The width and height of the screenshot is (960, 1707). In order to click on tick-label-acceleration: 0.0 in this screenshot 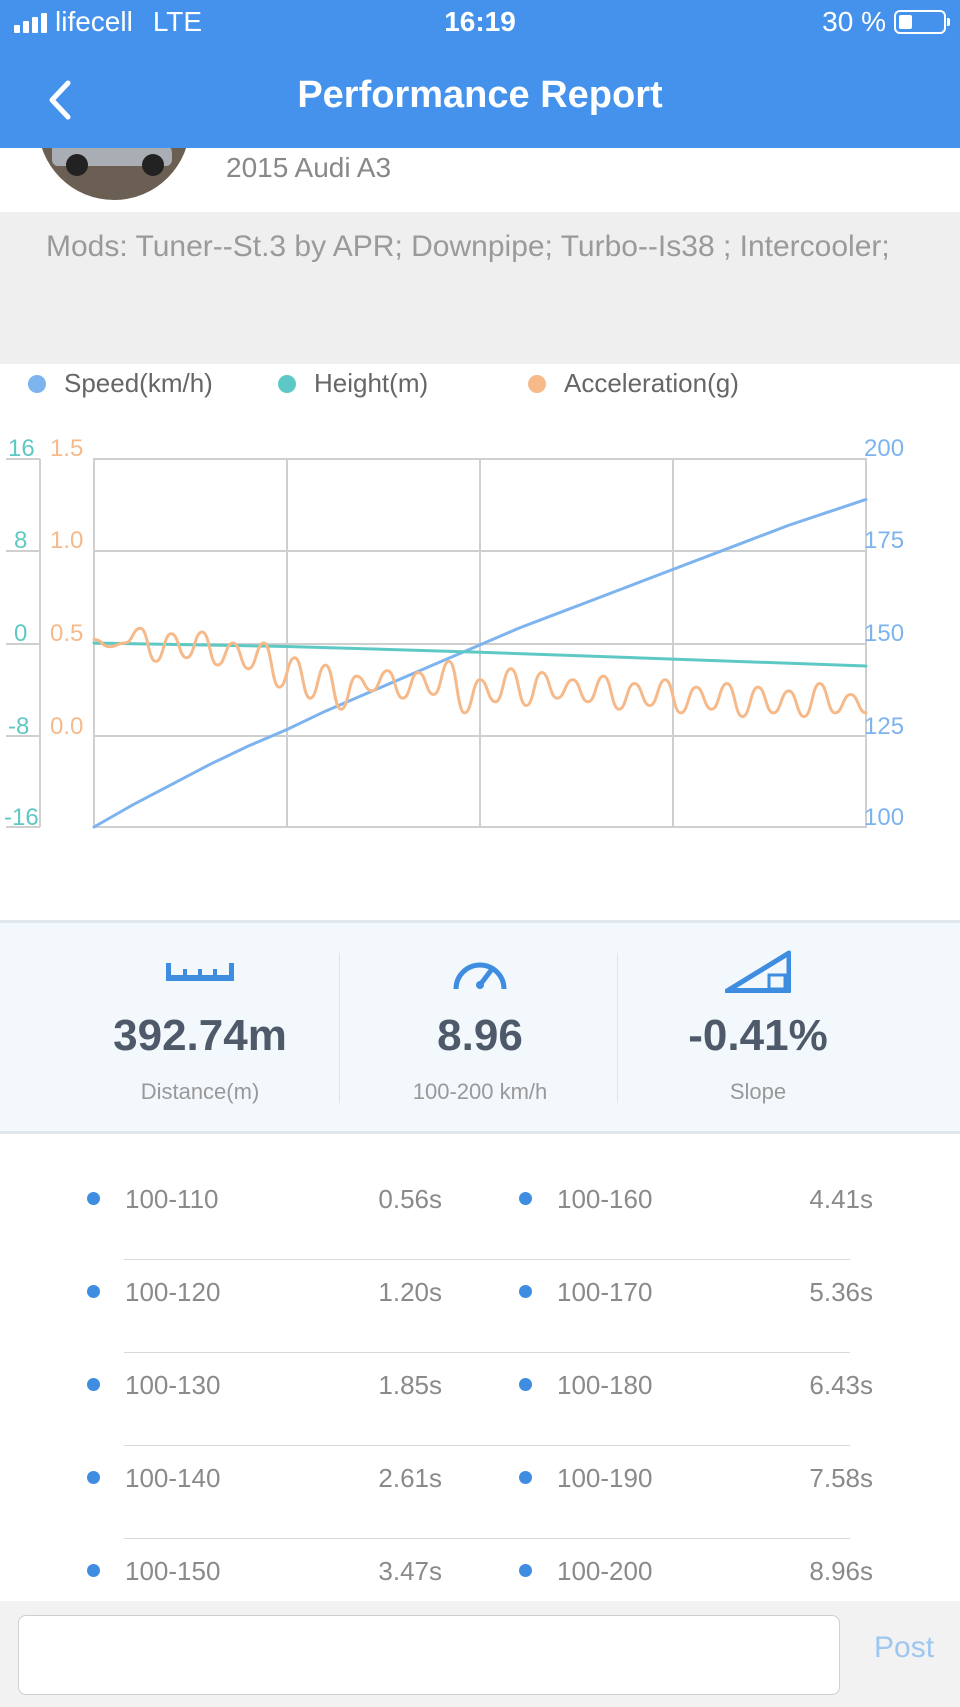, I will do `click(66, 726)`.